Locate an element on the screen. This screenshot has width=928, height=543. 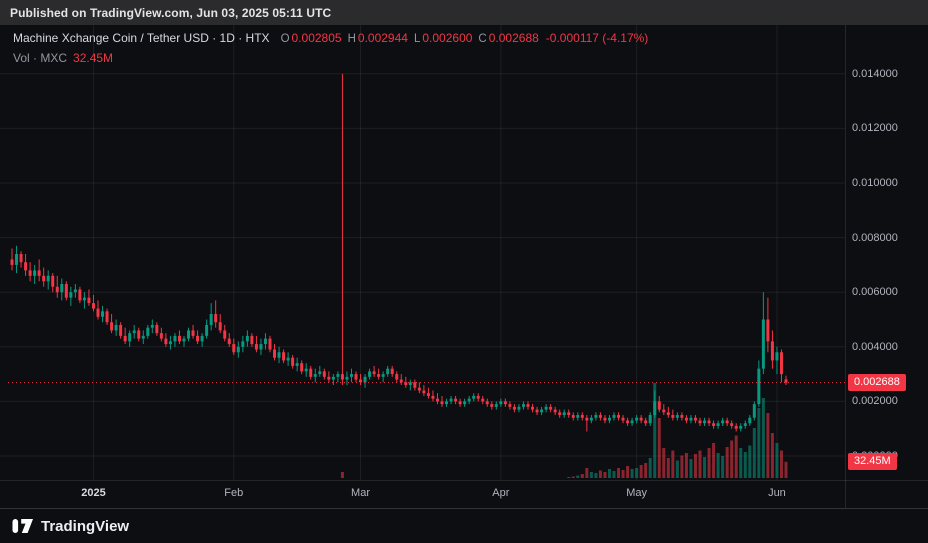
ohlc-close-value: 0.002688 is located at coordinates (513, 38).